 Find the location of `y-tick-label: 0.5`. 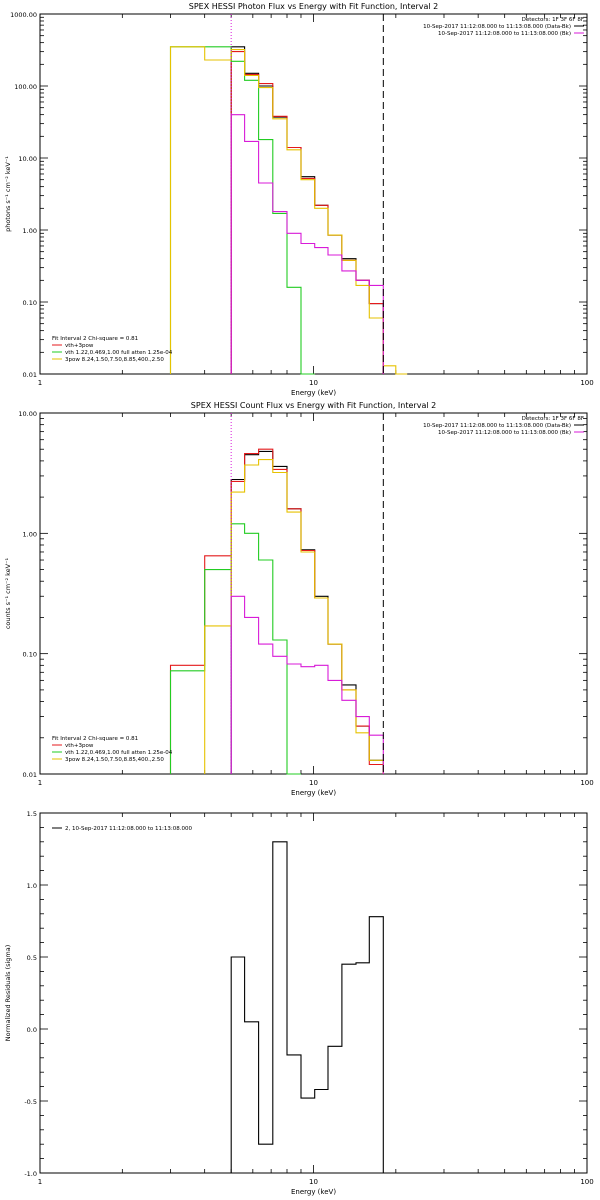

y-tick-label: 0.5 is located at coordinates (32, 958).